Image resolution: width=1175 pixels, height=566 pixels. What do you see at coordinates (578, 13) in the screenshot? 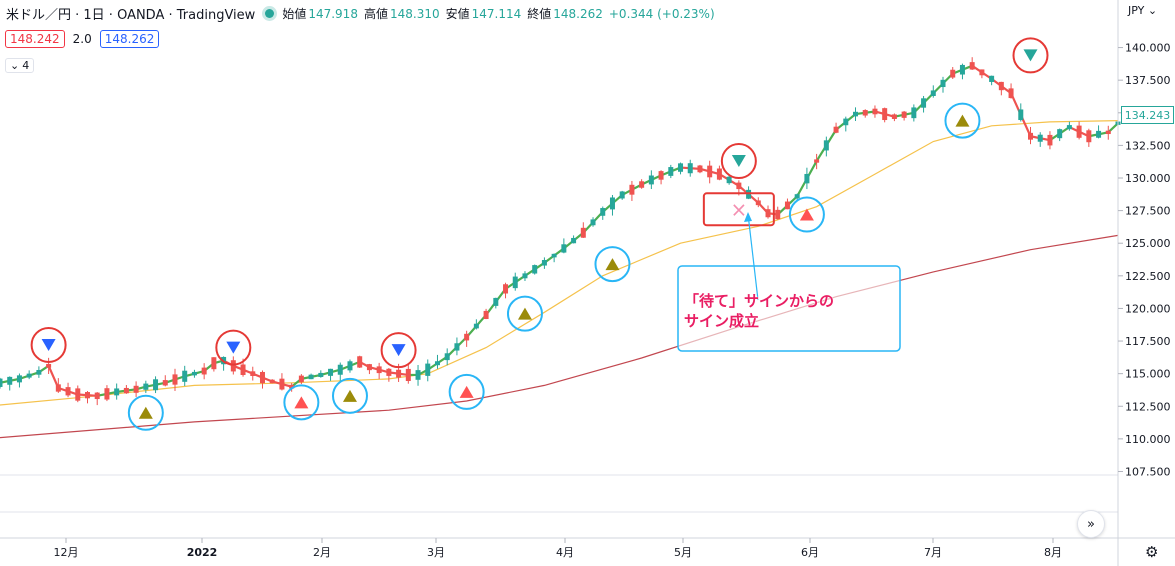
I see `close-value: 148.262` at bounding box center [578, 13].